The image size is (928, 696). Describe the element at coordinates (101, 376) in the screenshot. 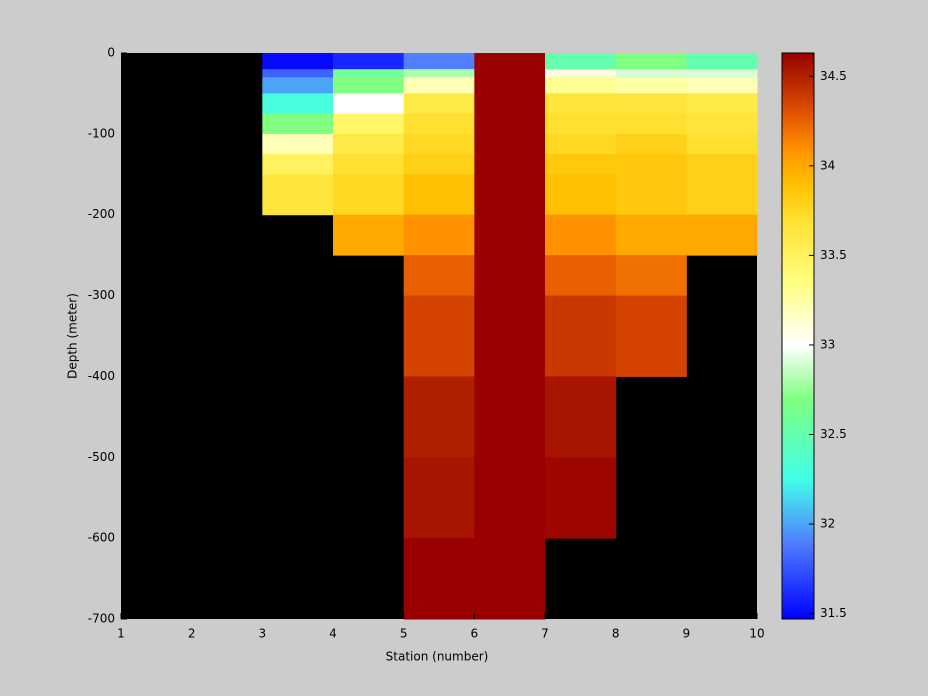

I see `y-tick-label: -400` at that location.